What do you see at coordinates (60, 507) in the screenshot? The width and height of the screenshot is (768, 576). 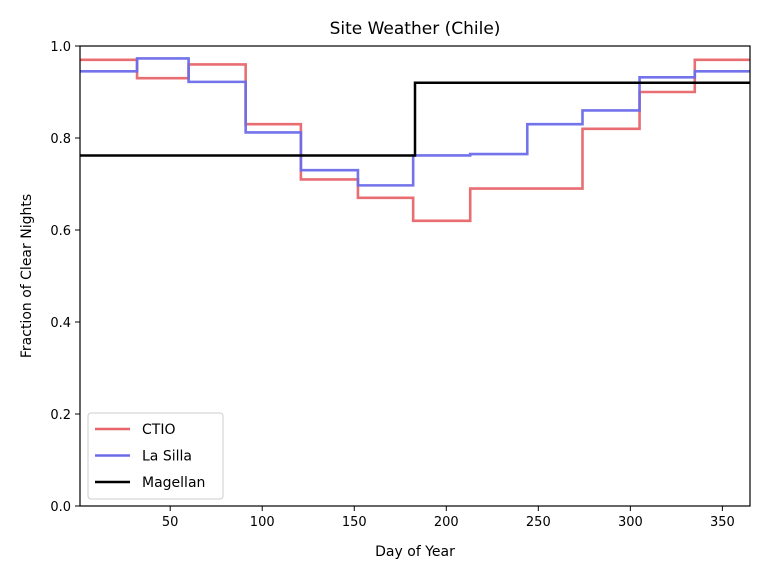 I see `y-tick-label: 0.0` at bounding box center [60, 507].